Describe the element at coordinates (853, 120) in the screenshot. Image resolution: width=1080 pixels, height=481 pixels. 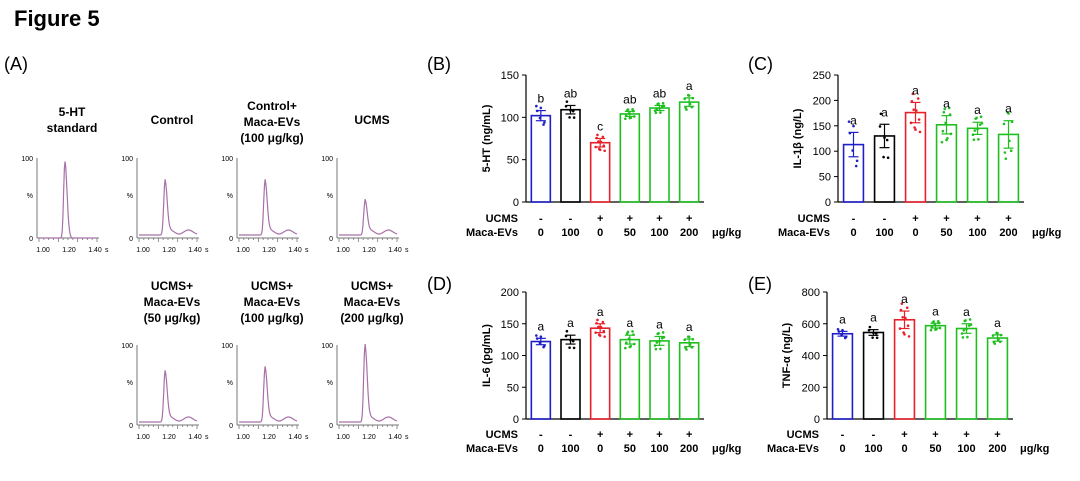
I see `significance-letter: a` at that location.